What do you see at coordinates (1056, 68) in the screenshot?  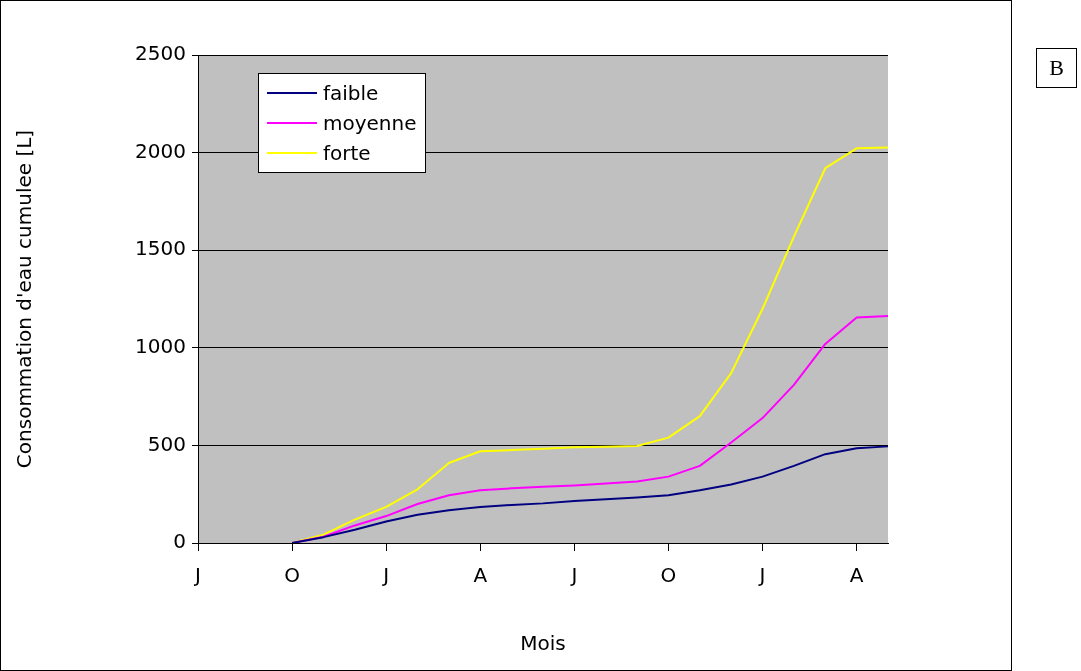 I see `text: B` at bounding box center [1056, 68].